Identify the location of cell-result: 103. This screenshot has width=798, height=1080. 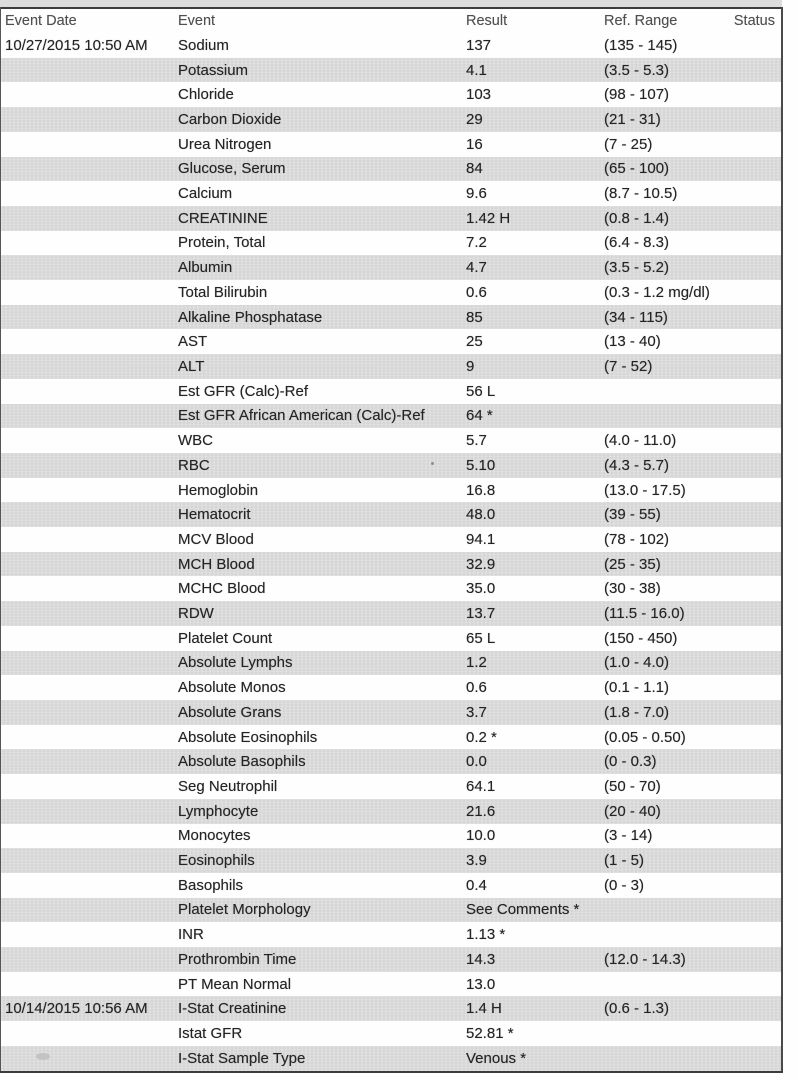
(479, 95).